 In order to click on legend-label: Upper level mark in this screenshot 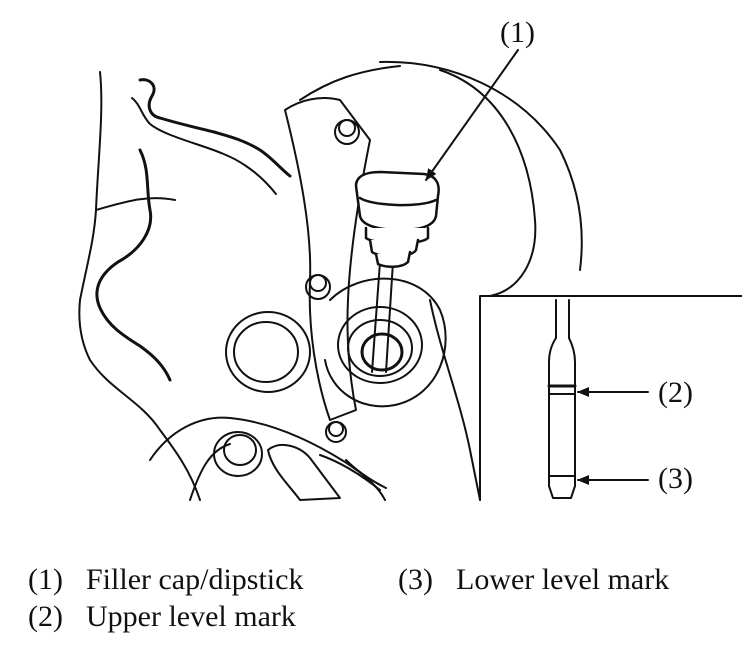, I will do `click(191, 616)`.